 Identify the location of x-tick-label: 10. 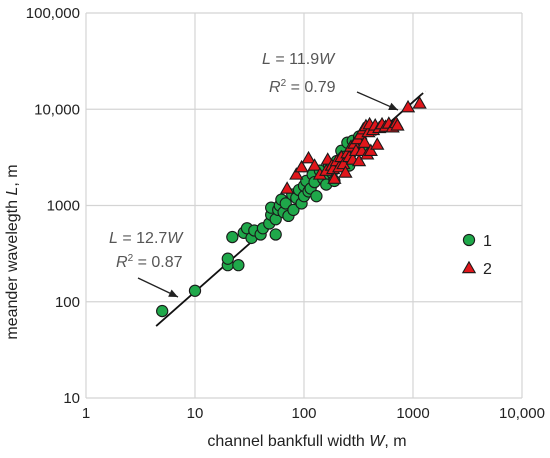
(195, 413).